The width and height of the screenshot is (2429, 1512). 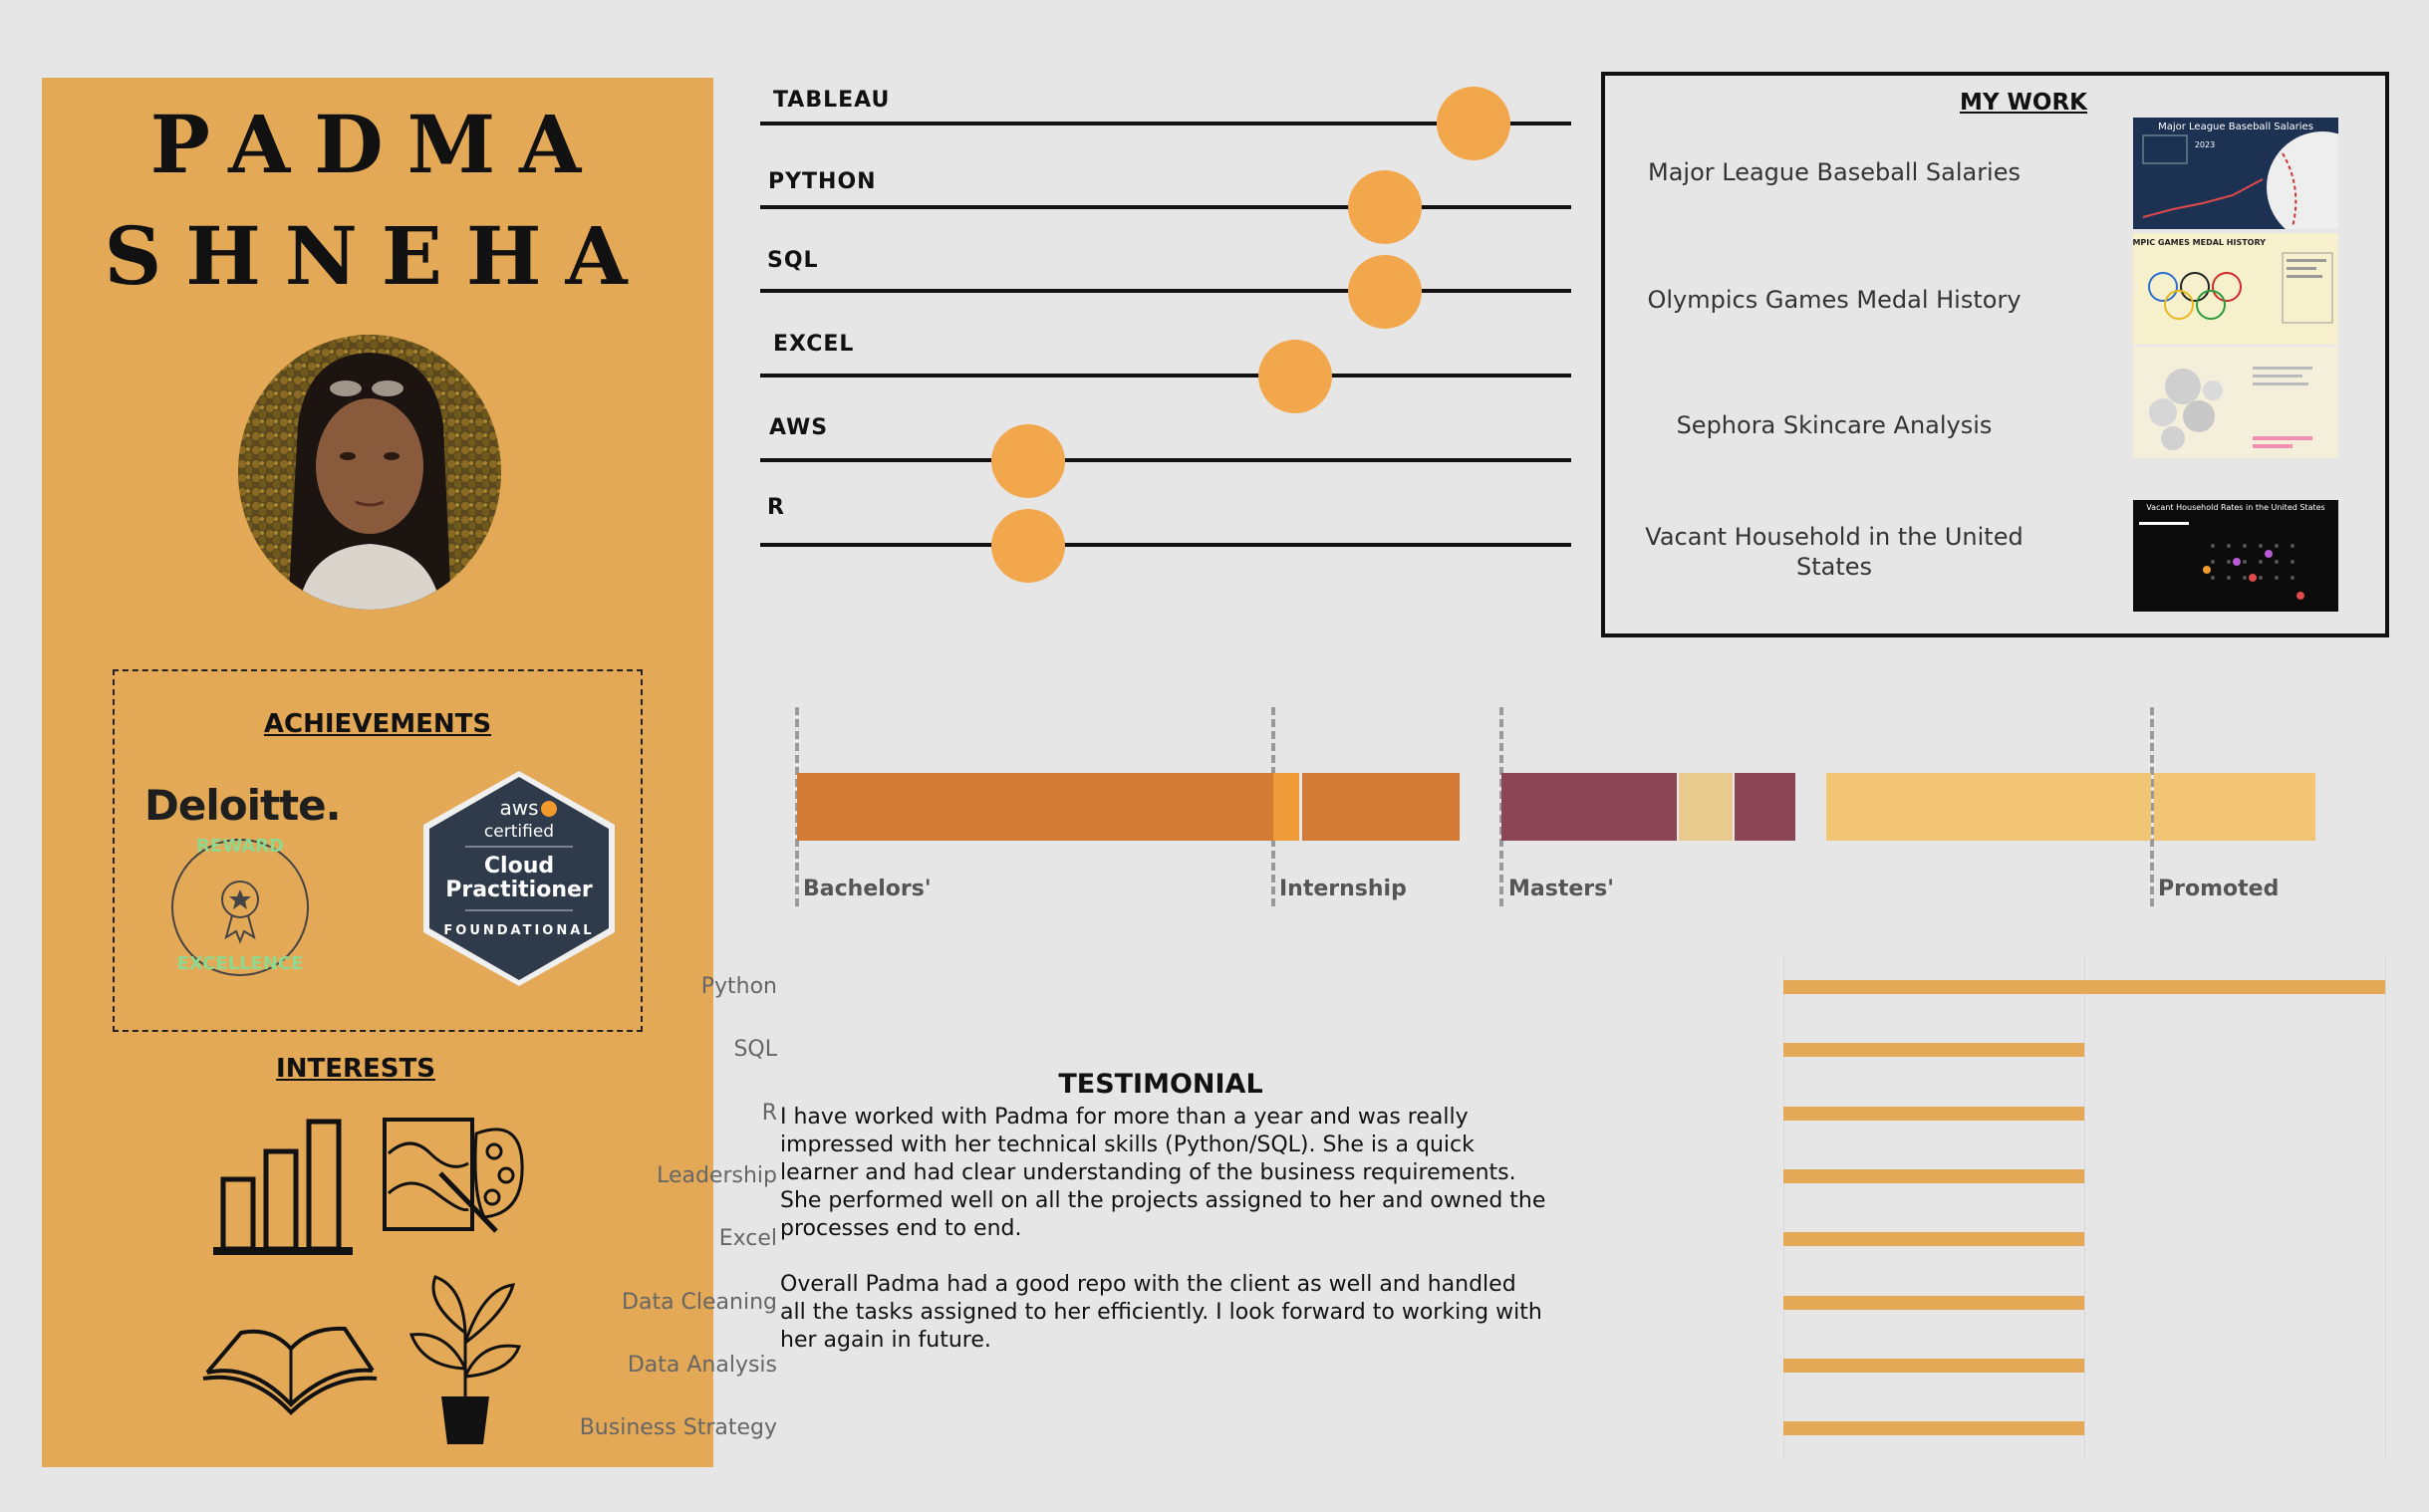 I want to click on bar-chart-icon, so click(x=286, y=1190).